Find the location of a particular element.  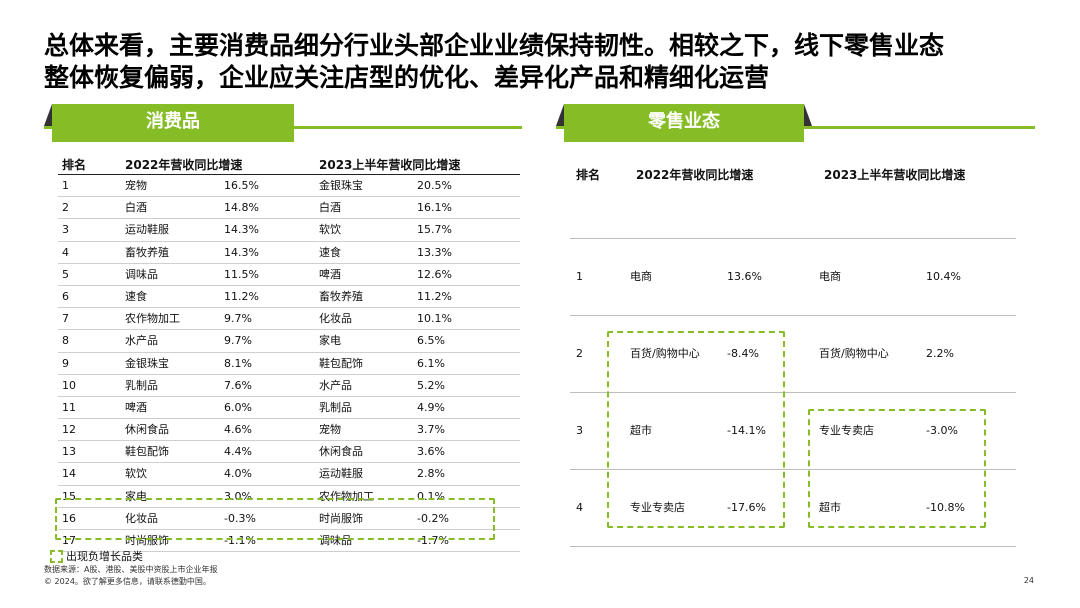

growth-2023h1-cell: 4.9% is located at coordinates (431, 407).